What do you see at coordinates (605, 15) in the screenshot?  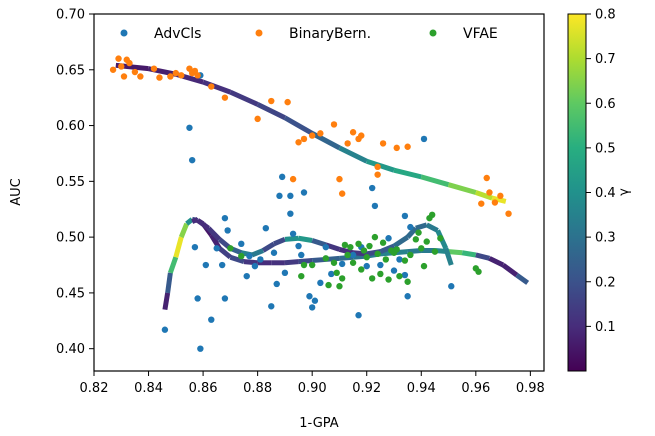 I see `colorbar-tick-label: 0.8` at bounding box center [605, 15].